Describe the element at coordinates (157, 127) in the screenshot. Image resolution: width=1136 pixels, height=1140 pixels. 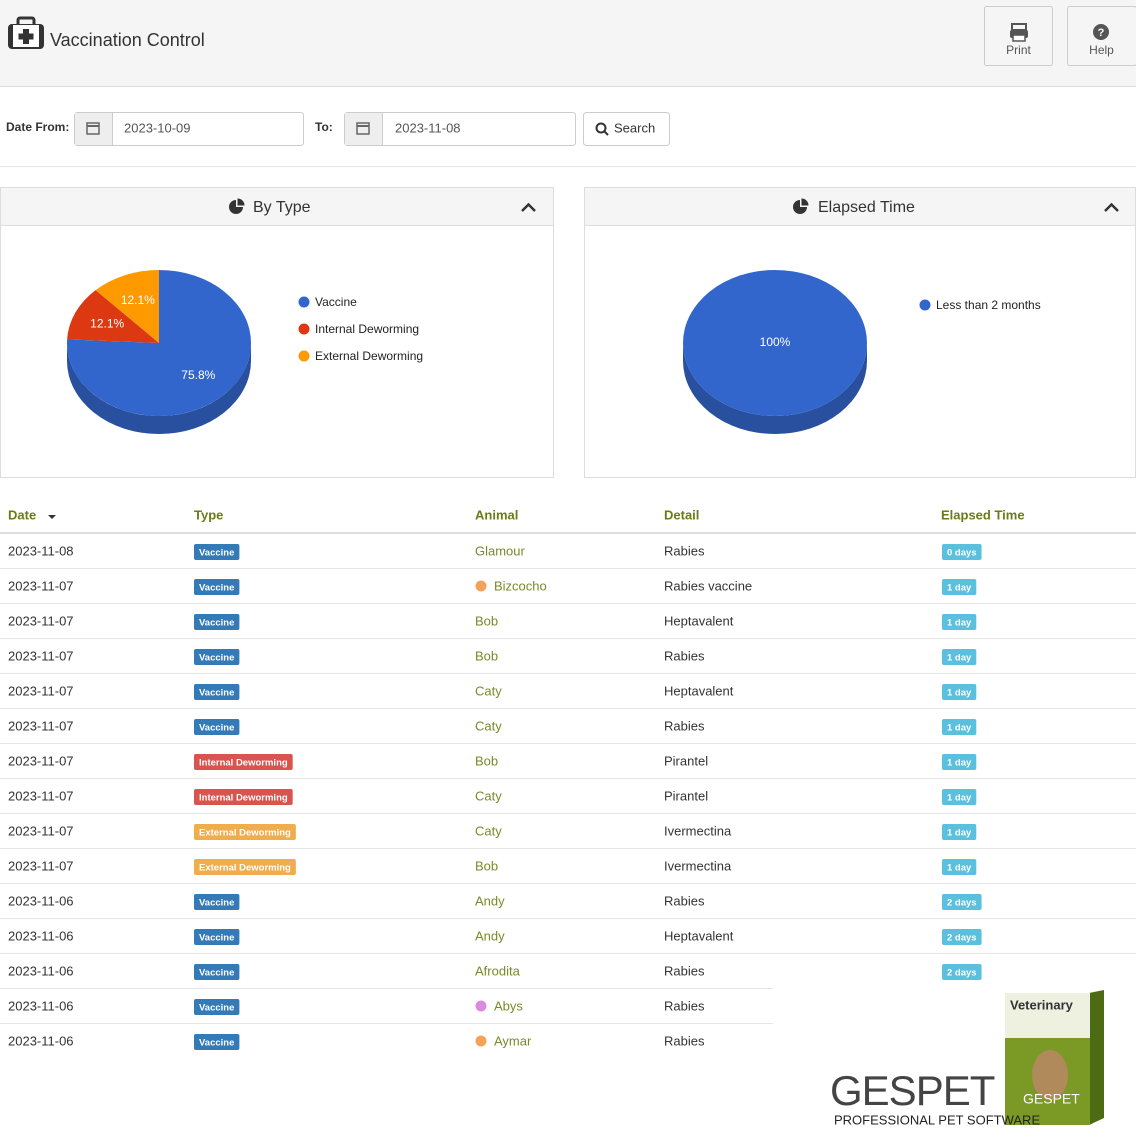
I see `from-value: 2023-10-09` at that location.